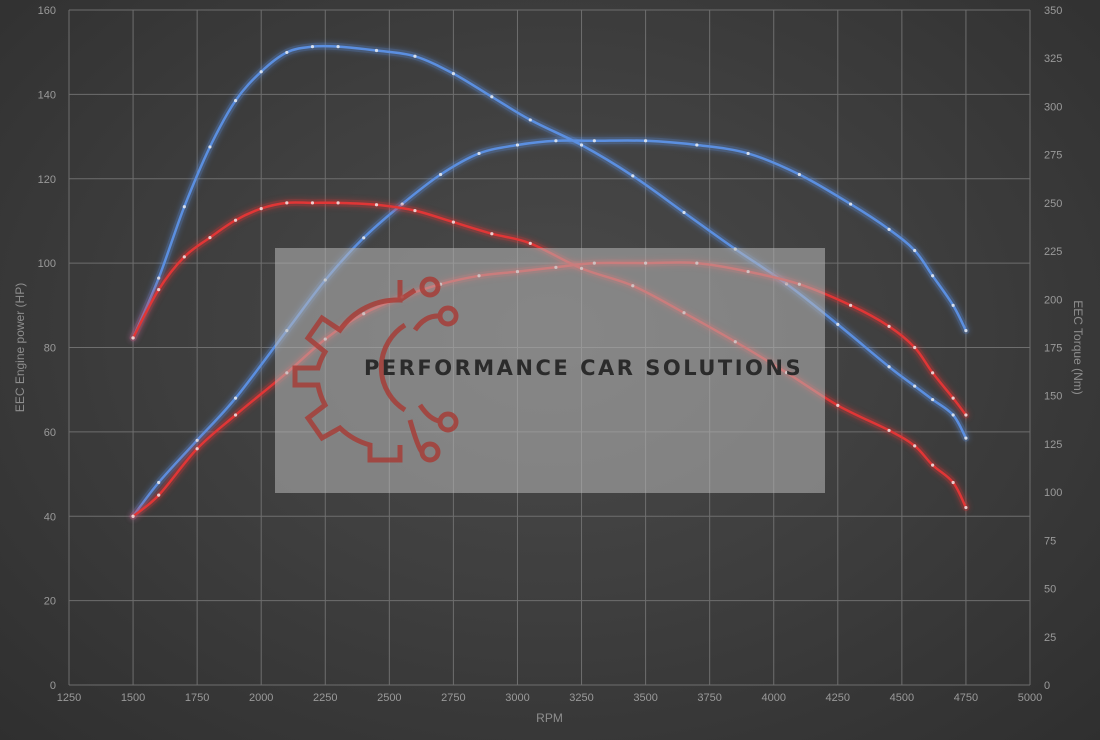 The width and height of the screenshot is (1100, 740). What do you see at coordinates (1053, 349) in the screenshot?
I see `y-tick-label-right: 175` at bounding box center [1053, 349].